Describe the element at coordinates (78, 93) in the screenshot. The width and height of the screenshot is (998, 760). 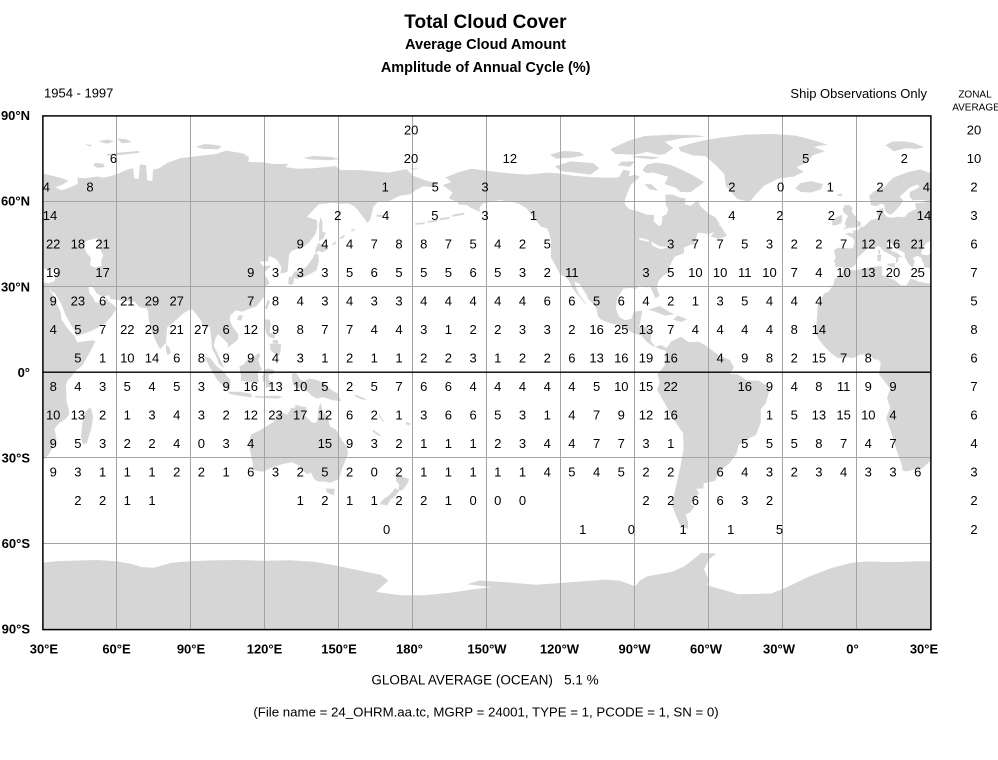
I see `svg-text: 1954 - 1997` at that location.